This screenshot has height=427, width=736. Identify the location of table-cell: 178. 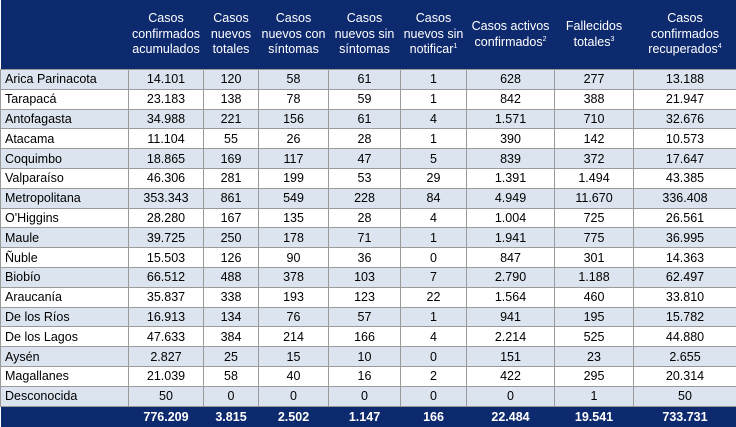
(294, 238).